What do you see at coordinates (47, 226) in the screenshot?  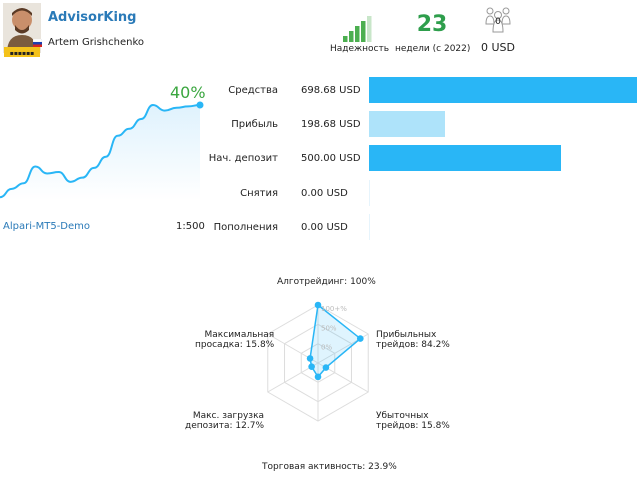 I see `broker-link: Alpari-MT5-Demo` at bounding box center [47, 226].